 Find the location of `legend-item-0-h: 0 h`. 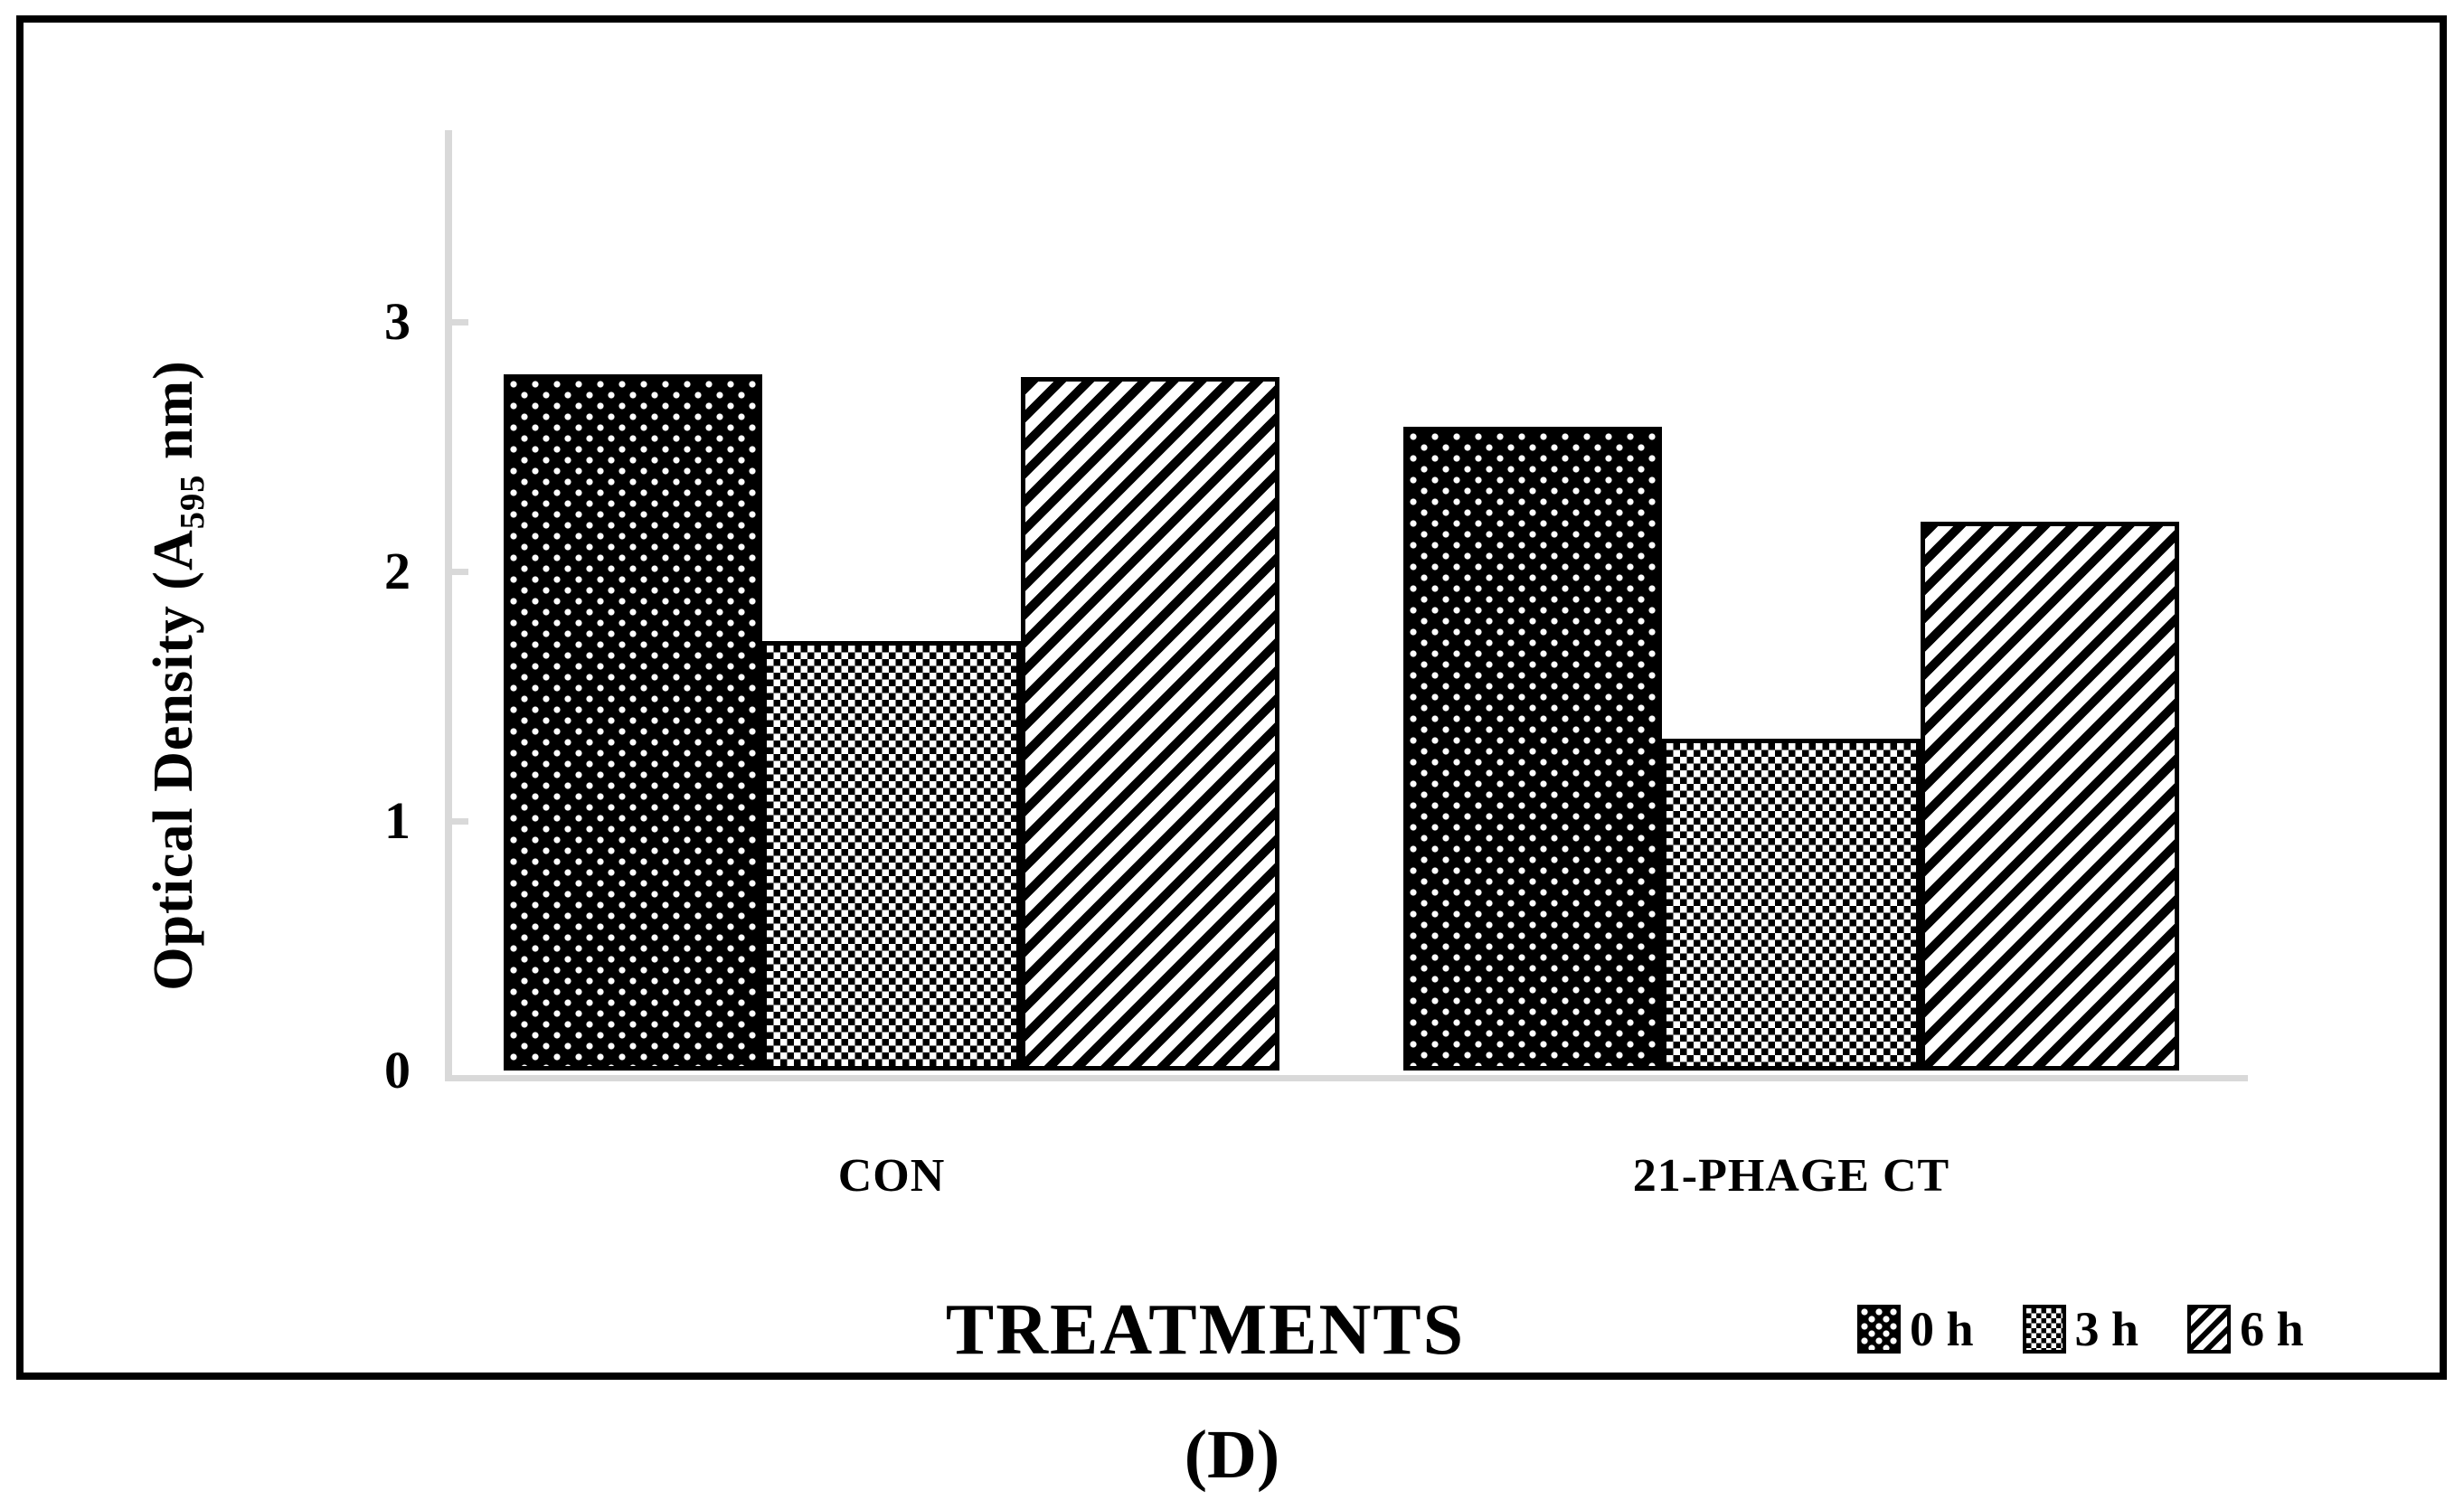

legend-item-0-h: 0 h is located at coordinates (1915, 1329).